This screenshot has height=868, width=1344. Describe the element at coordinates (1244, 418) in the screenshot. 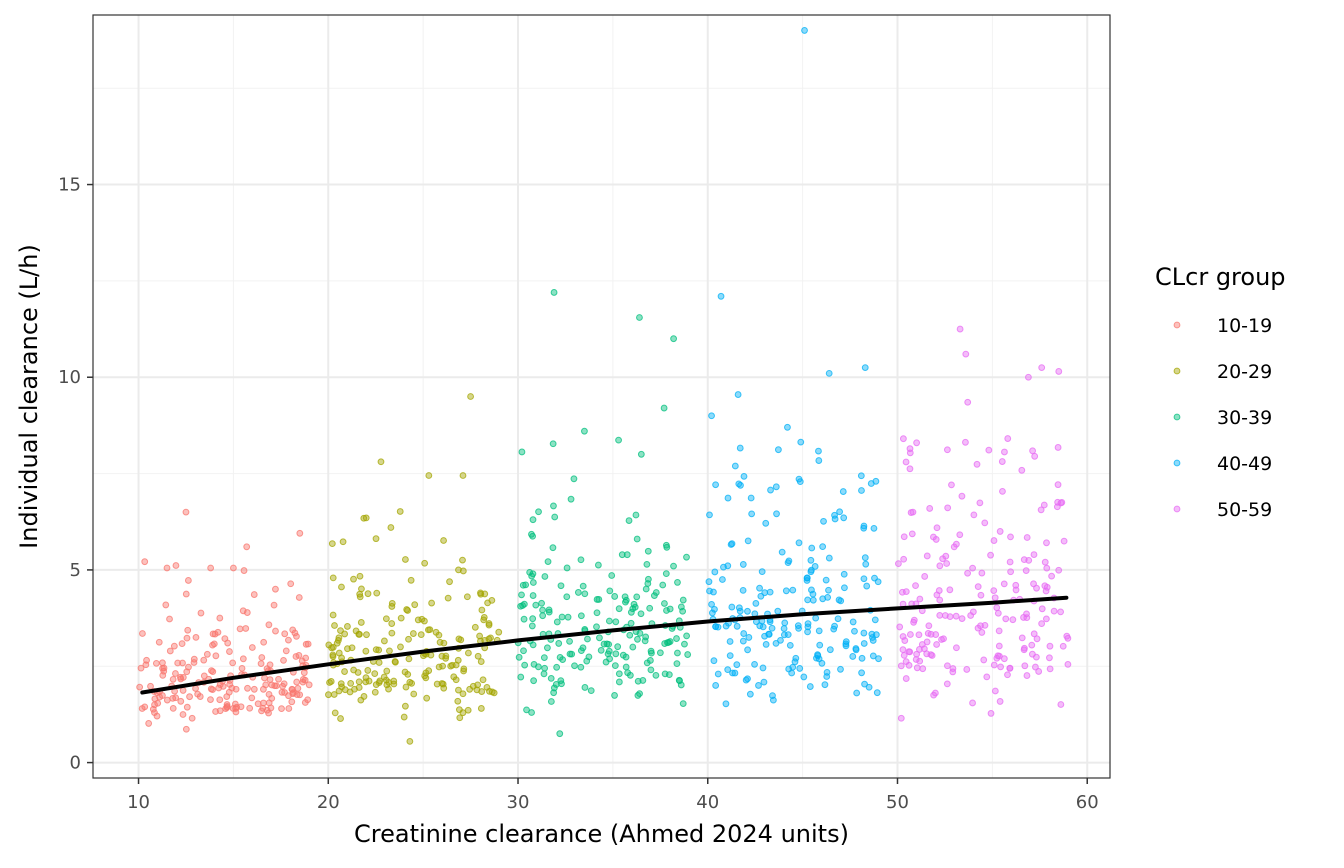

I see `legend-label-30-39: 30-39` at that location.